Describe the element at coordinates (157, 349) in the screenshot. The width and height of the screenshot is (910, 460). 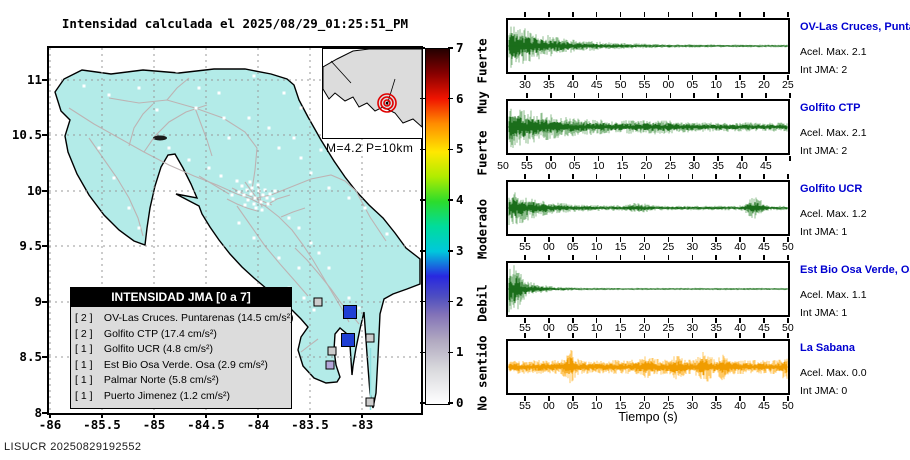
I see `legend-item-label: Golfito UCR (4.8 cm/s²)` at that location.